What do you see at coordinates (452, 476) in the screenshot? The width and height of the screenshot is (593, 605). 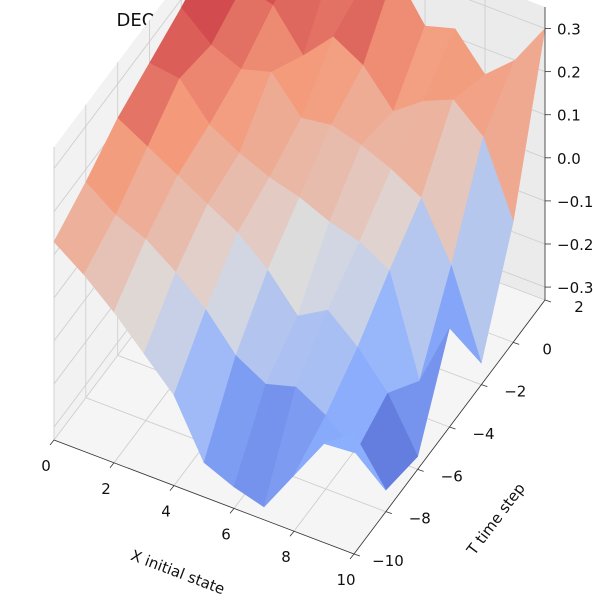 I see `y-tick-label: −6` at bounding box center [452, 476].